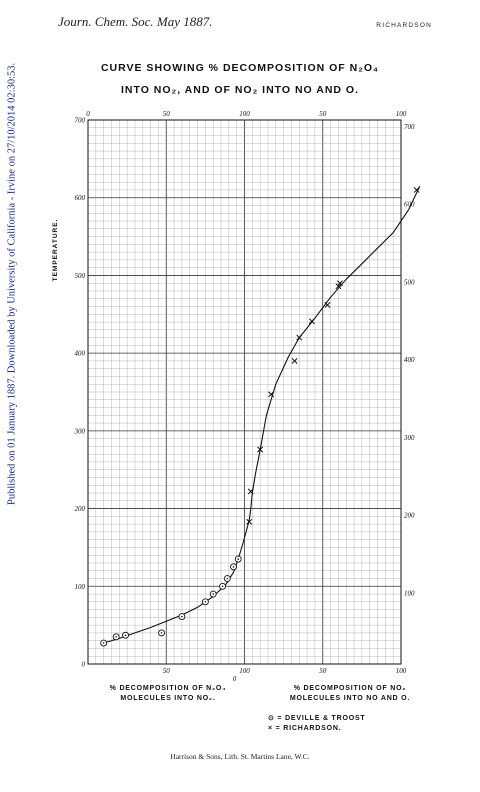  Describe the element at coordinates (80, 431) in the screenshot. I see `y-tick-label: 300` at that location.